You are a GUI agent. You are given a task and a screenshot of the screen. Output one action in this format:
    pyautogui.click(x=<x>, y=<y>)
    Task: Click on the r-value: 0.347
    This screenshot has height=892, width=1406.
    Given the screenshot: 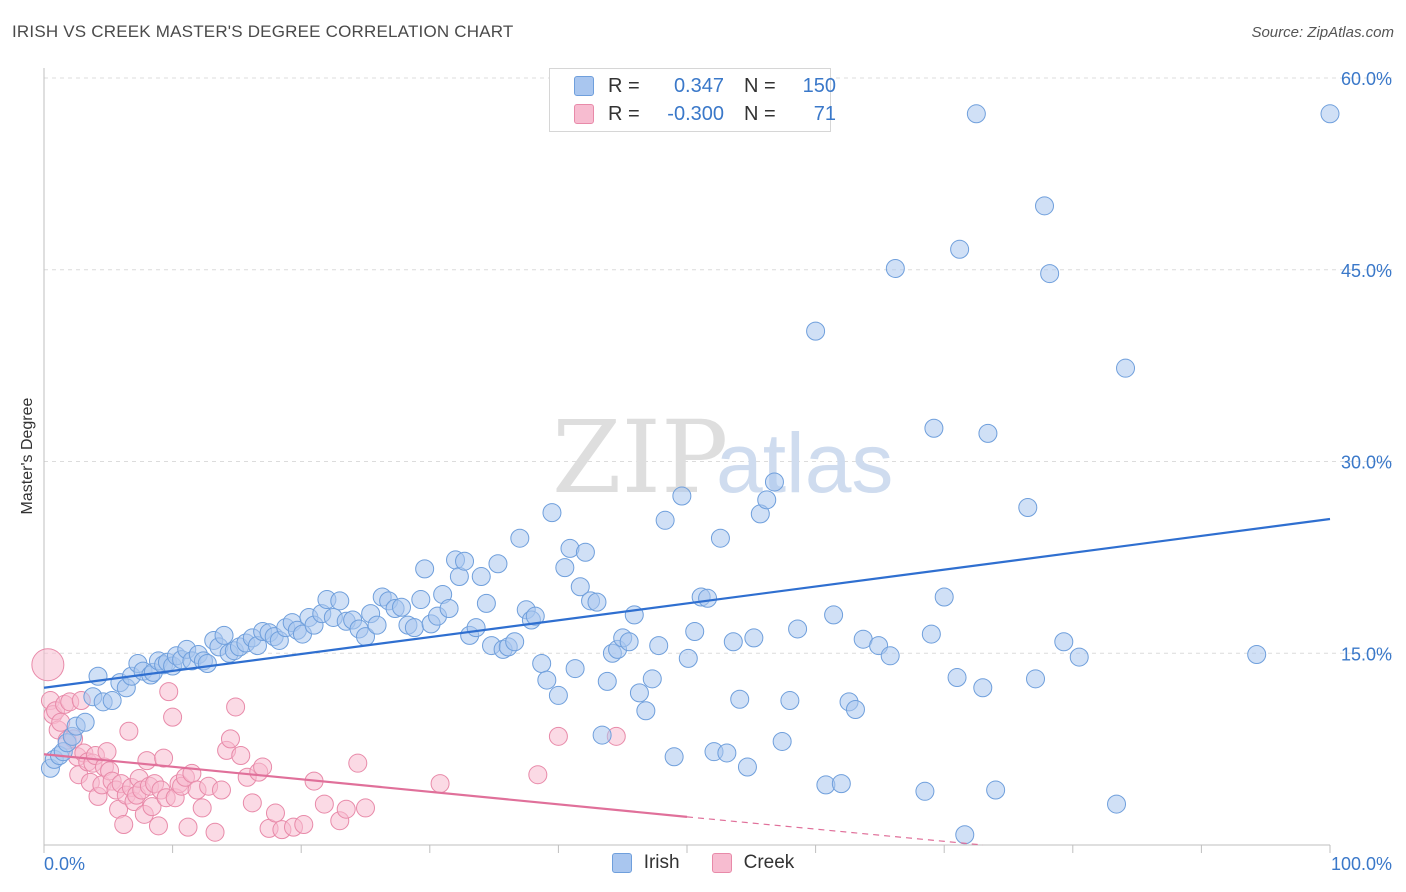 What is the action you would take?
    pyautogui.click(x=698, y=85)
    